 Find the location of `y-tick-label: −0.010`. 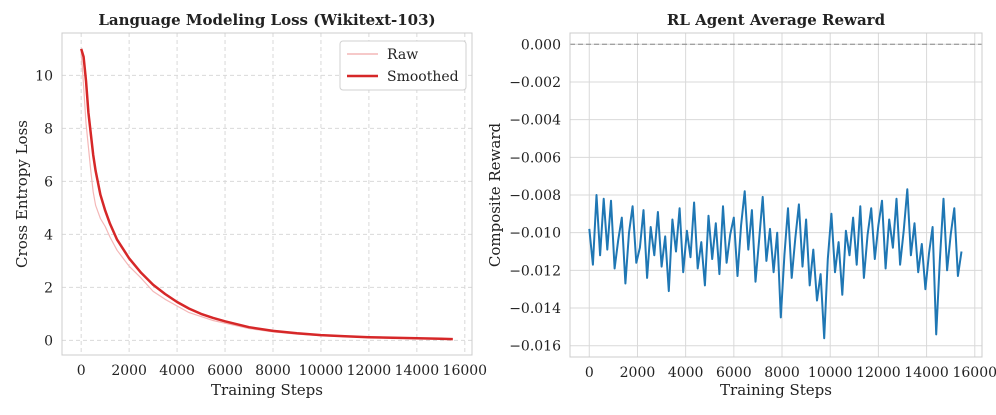

y-tick-label: −0.010 is located at coordinates (535, 234).